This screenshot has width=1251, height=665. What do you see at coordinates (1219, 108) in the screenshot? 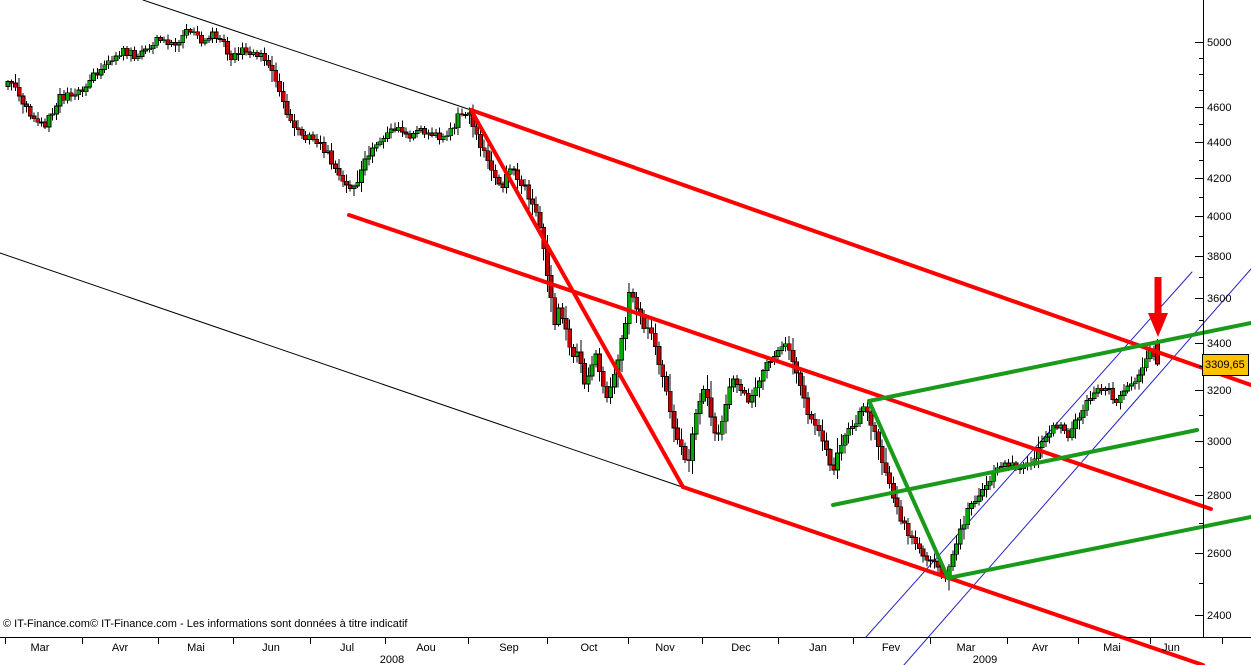
I see `y-axis-label: 4600` at bounding box center [1219, 108].